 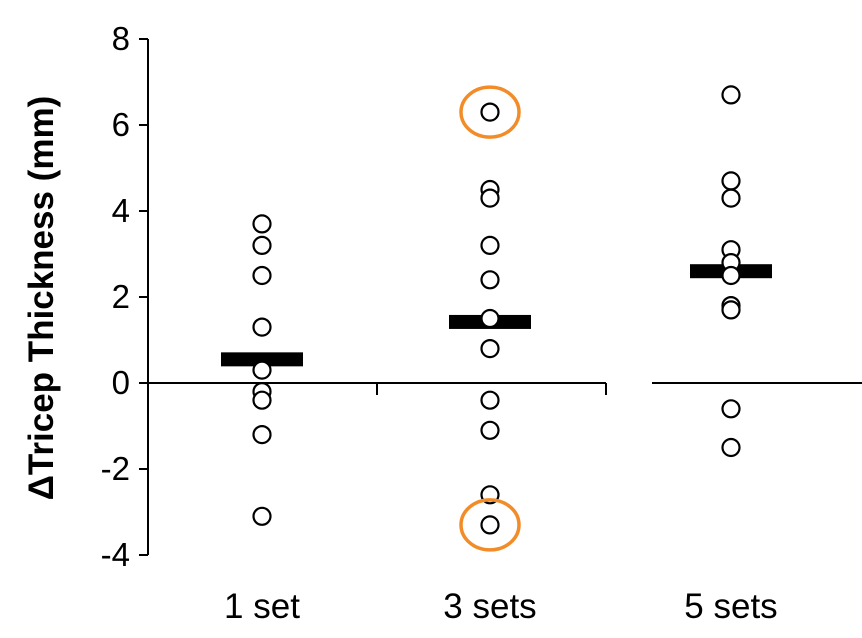 What do you see at coordinates (262, 606) in the screenshot?
I see `x-category-label: 1 set` at bounding box center [262, 606].